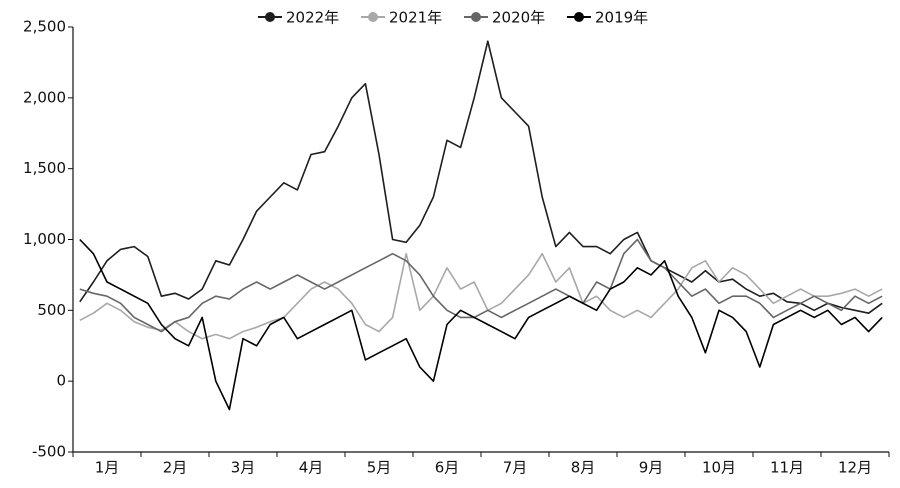  Describe the element at coordinates (44, 239) in the screenshot. I see `y-tick-label: 1,000` at that location.